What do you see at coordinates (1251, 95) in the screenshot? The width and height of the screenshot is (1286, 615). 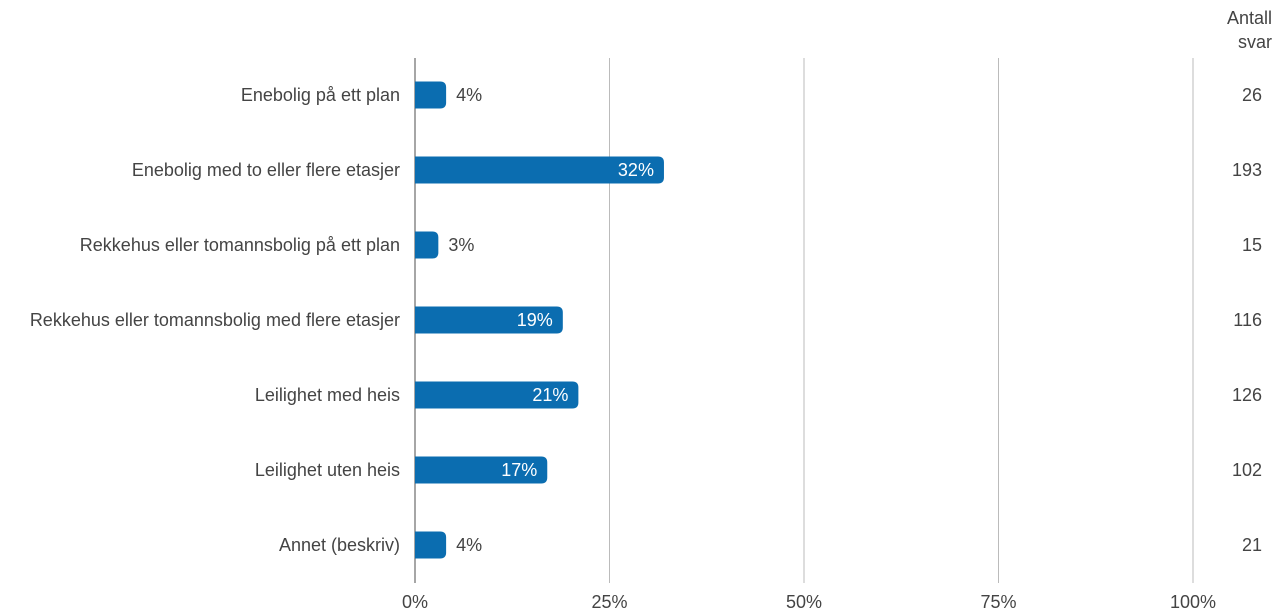 I see `count-label: 26` at bounding box center [1251, 95].